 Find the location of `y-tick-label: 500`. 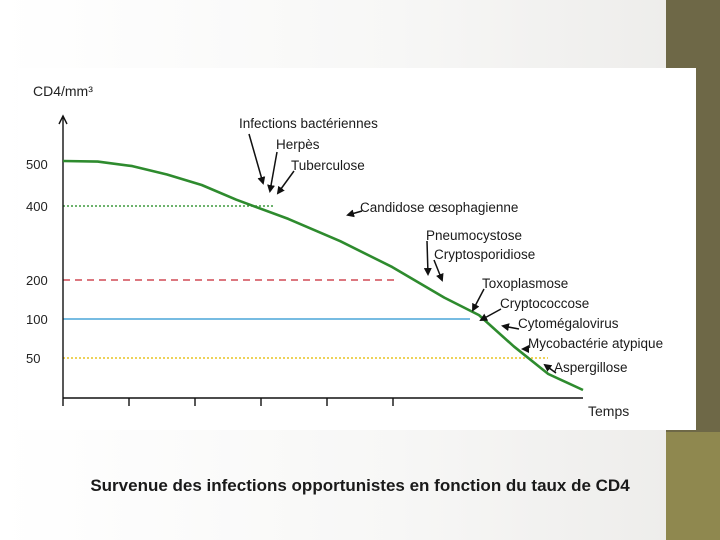

y-tick-label: 500 is located at coordinates (37, 164).